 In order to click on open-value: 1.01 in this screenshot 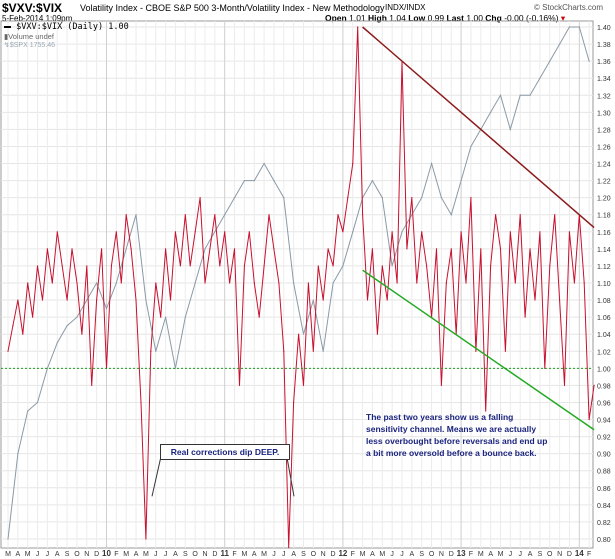, I will do `click(357, 18)`.